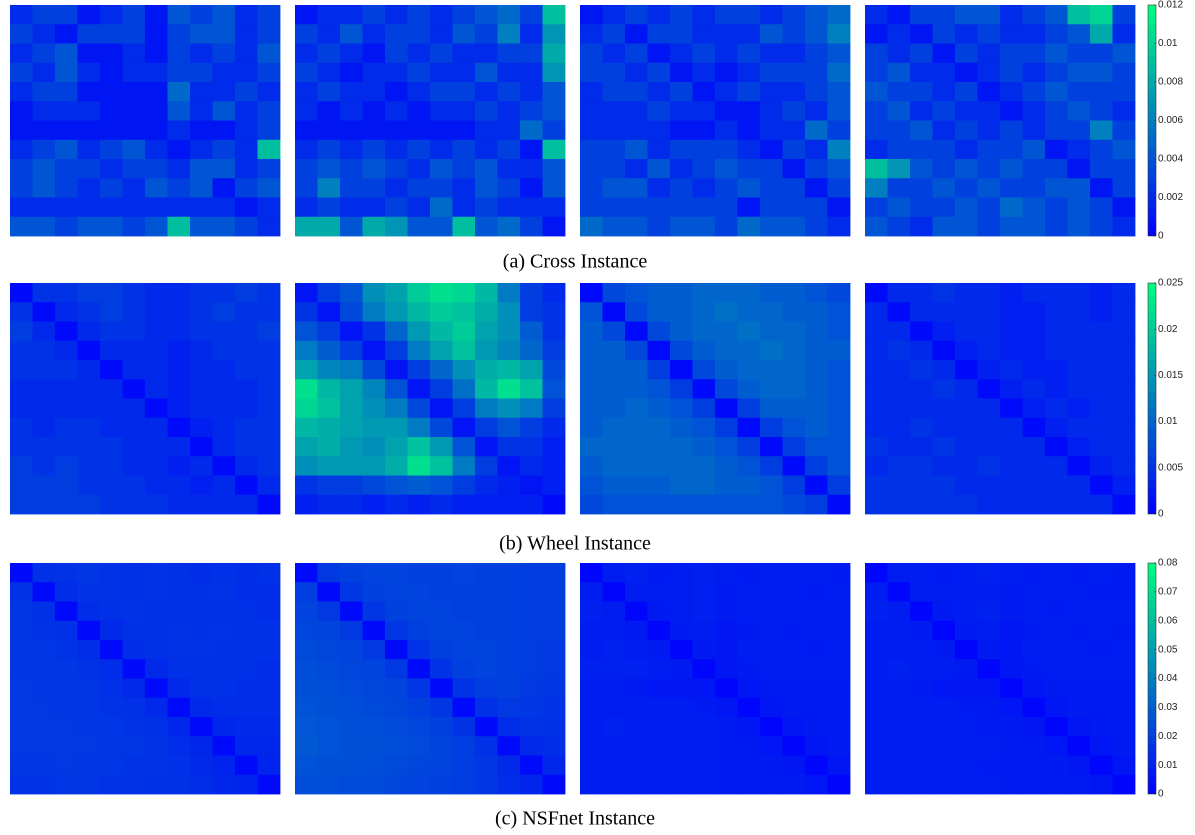  What do you see at coordinates (1168, 736) in the screenshot?
I see `colorbar-tick-label: 0.02` at bounding box center [1168, 736].